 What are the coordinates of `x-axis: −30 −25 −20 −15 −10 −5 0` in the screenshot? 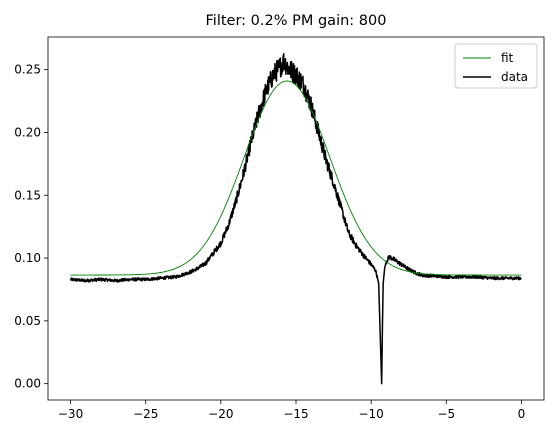 It's located at (291, 410).